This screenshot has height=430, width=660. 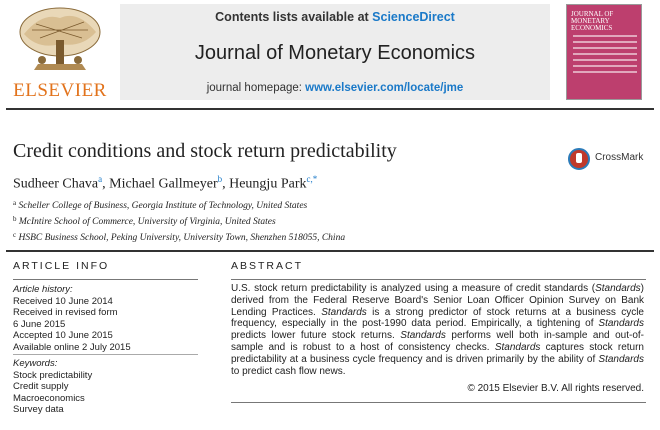 I want to click on article-info-heading: ARTICLE INFO, so click(x=61, y=266).